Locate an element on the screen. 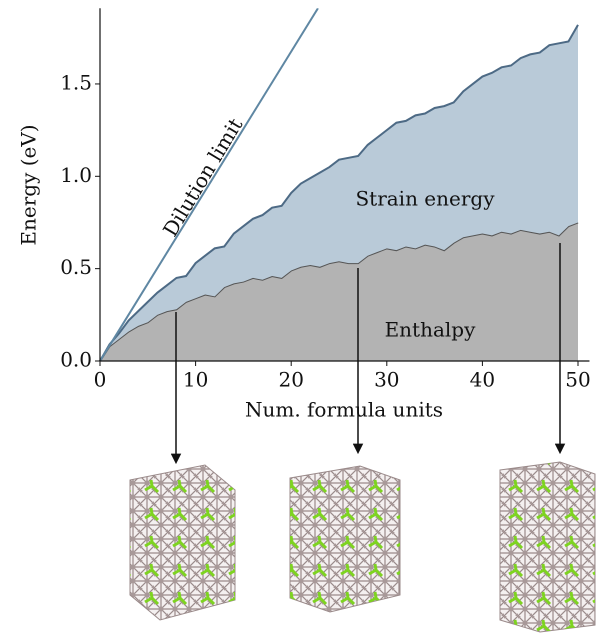  structure-small is located at coordinates (182, 542).